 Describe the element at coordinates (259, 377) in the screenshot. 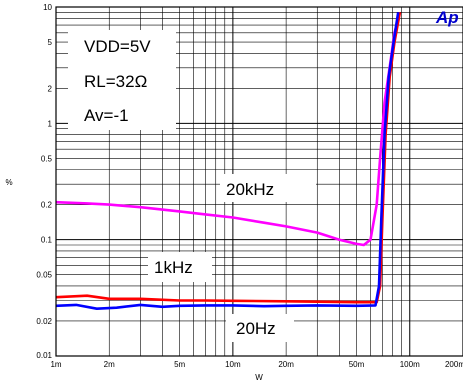

I see `x-axis-label: W` at that location.